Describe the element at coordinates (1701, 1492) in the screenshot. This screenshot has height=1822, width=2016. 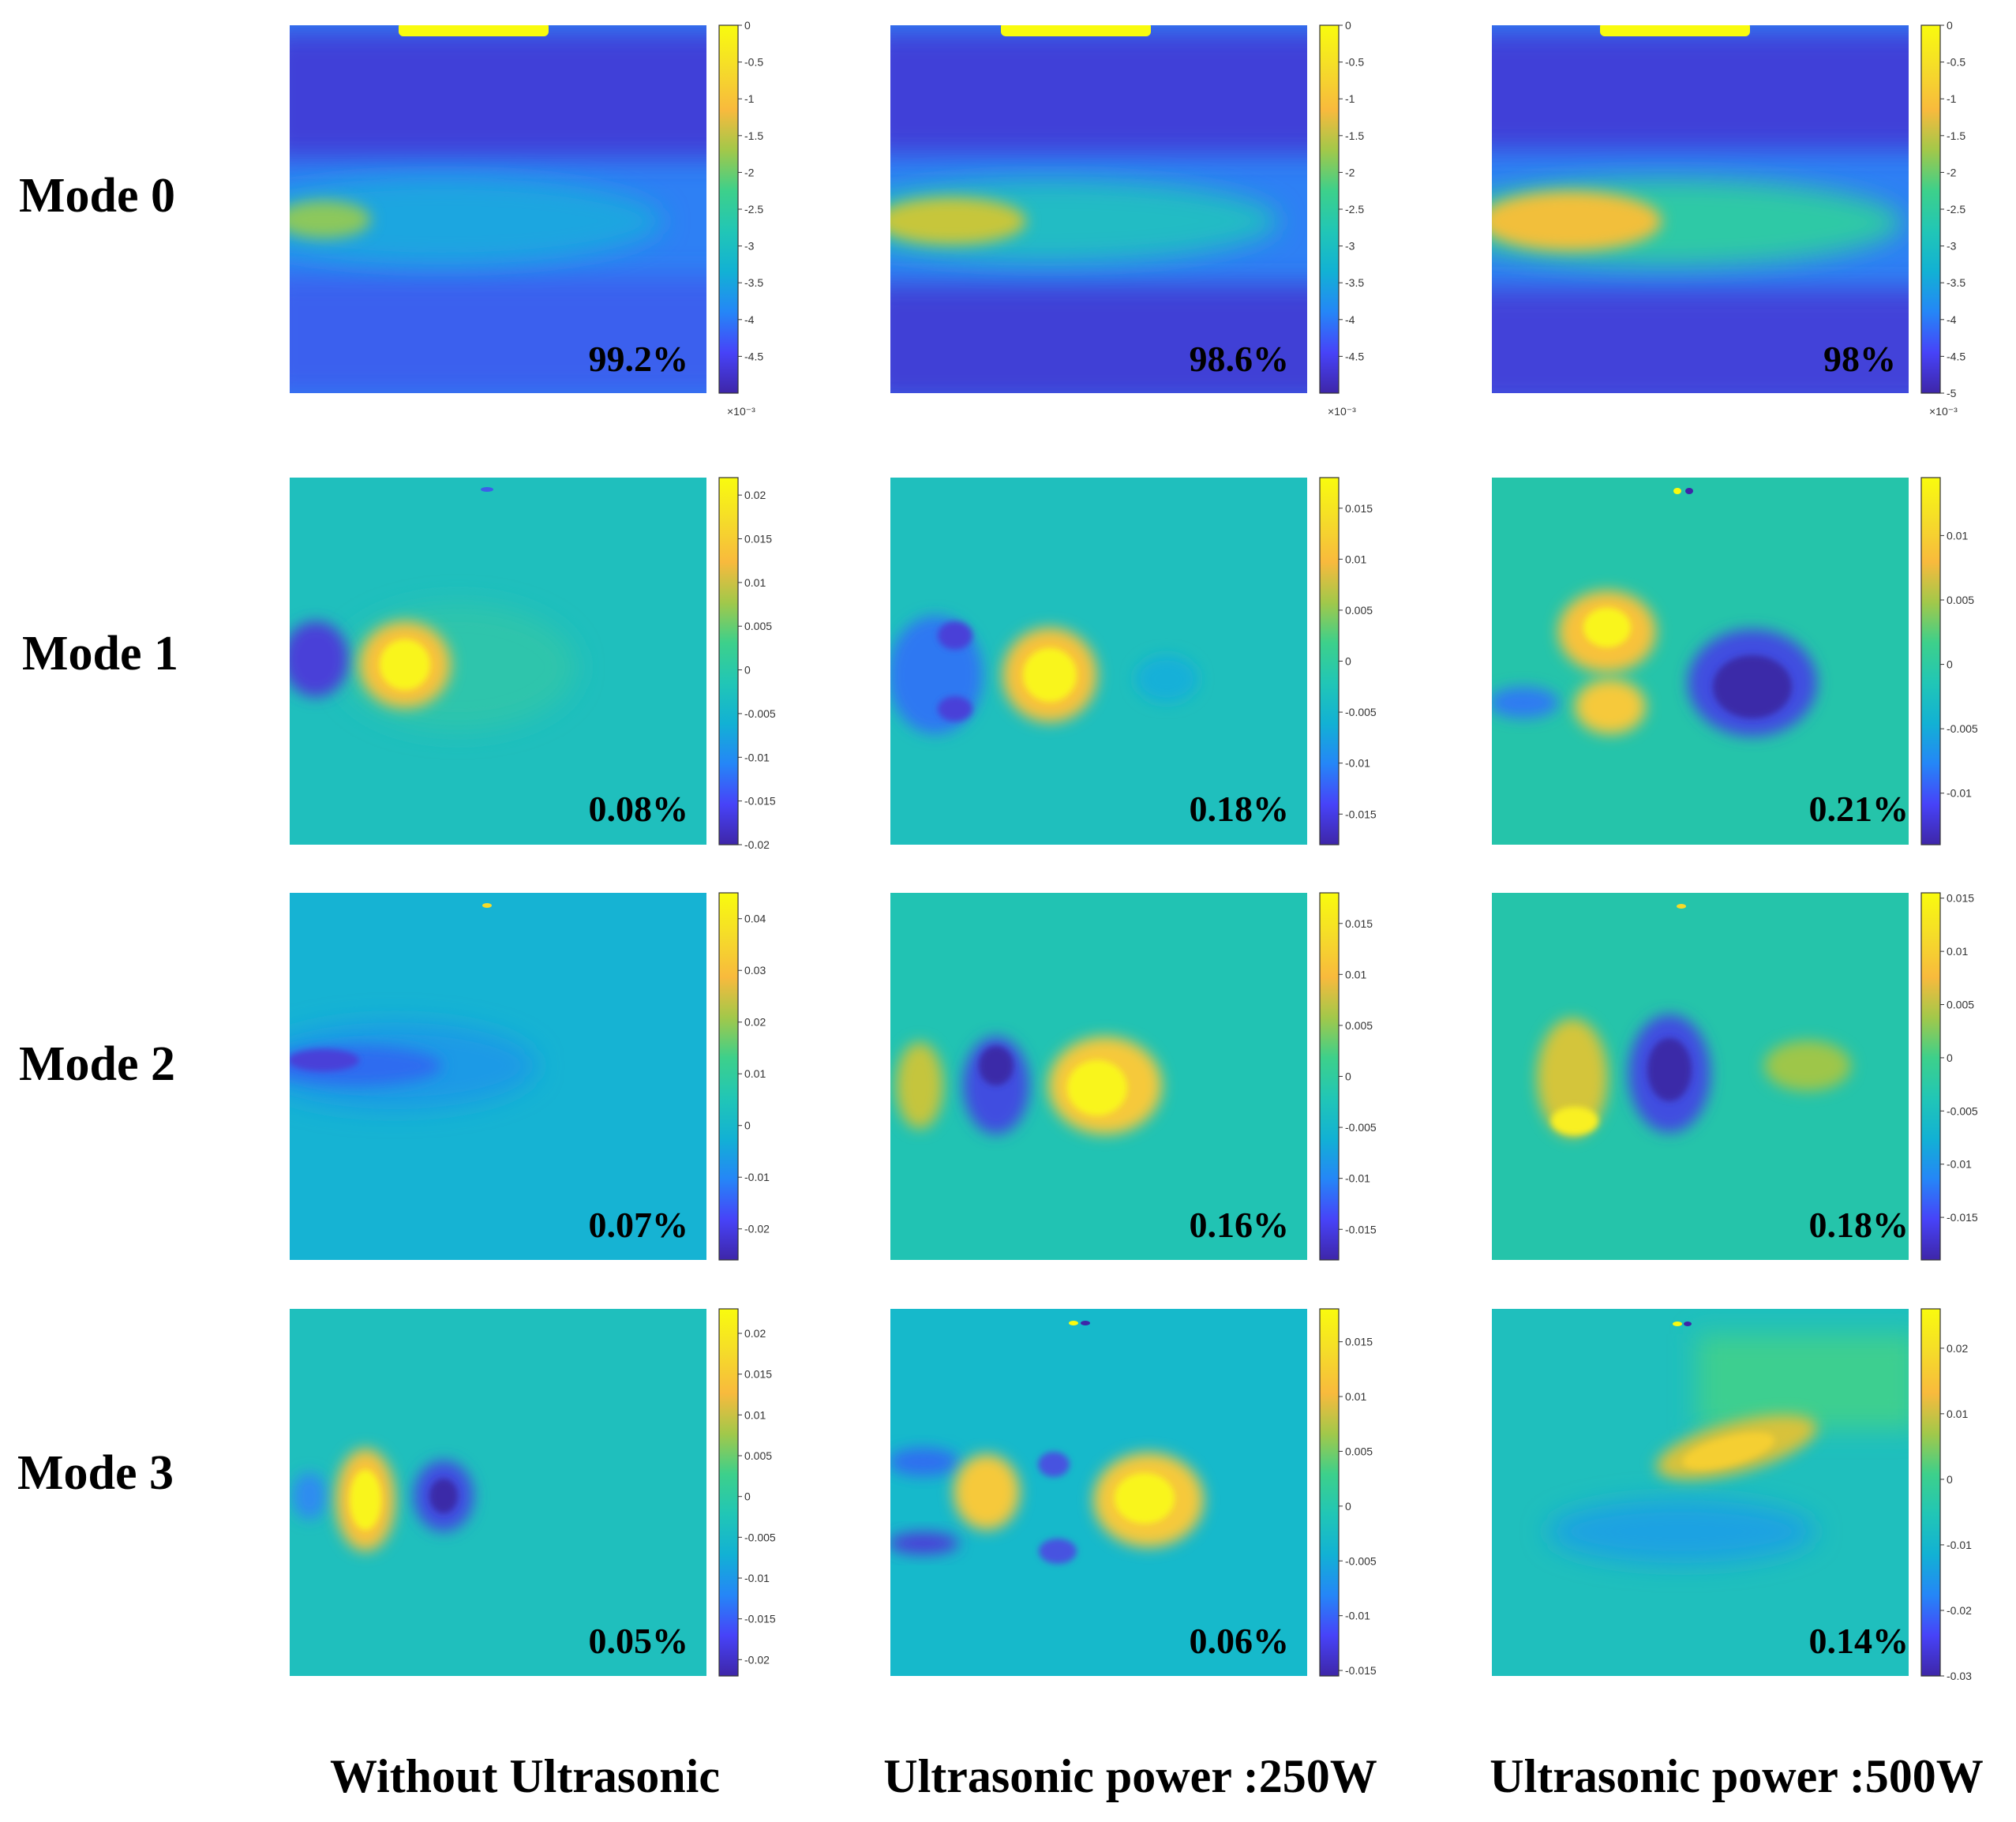
I see `heatmap-panel-mode3-500w: 0.14%` at that location.